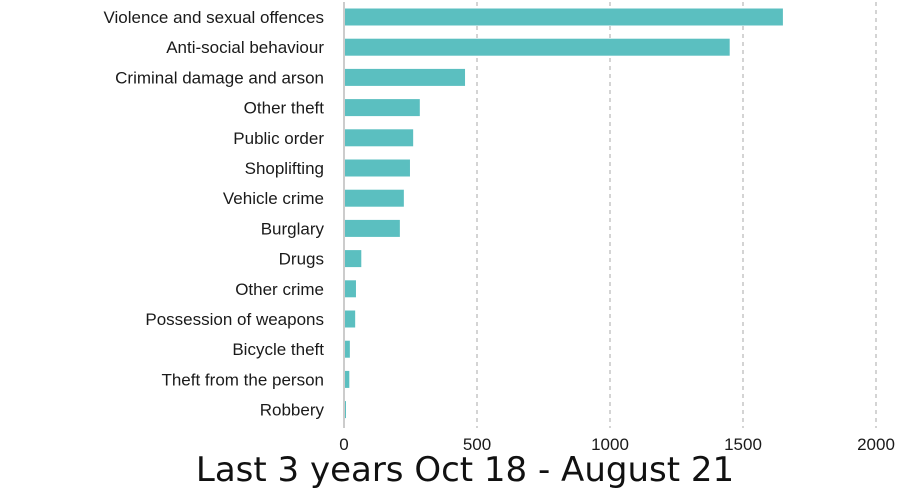  I want to click on chart-caption: Last 3 years Oct 18 - August 21, so click(465, 470).